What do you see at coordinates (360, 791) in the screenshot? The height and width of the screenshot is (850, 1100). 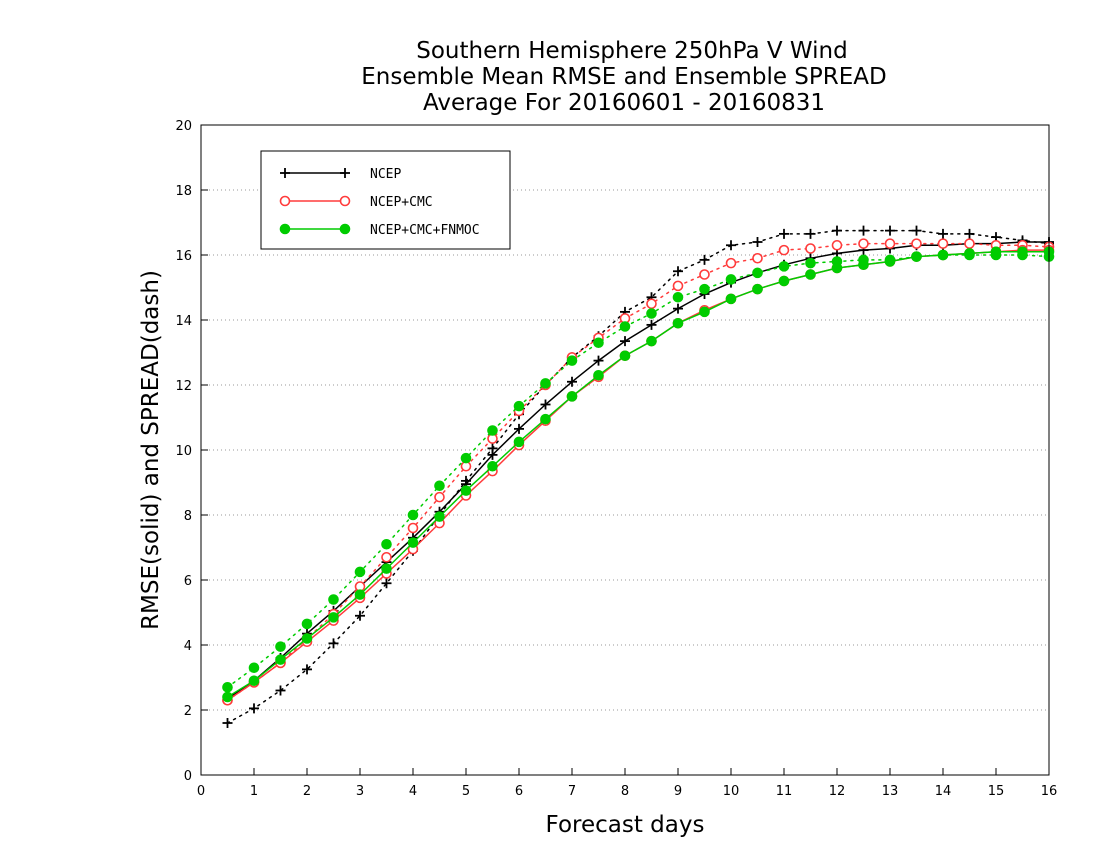 I see `x-tick-label: 3` at bounding box center [360, 791].